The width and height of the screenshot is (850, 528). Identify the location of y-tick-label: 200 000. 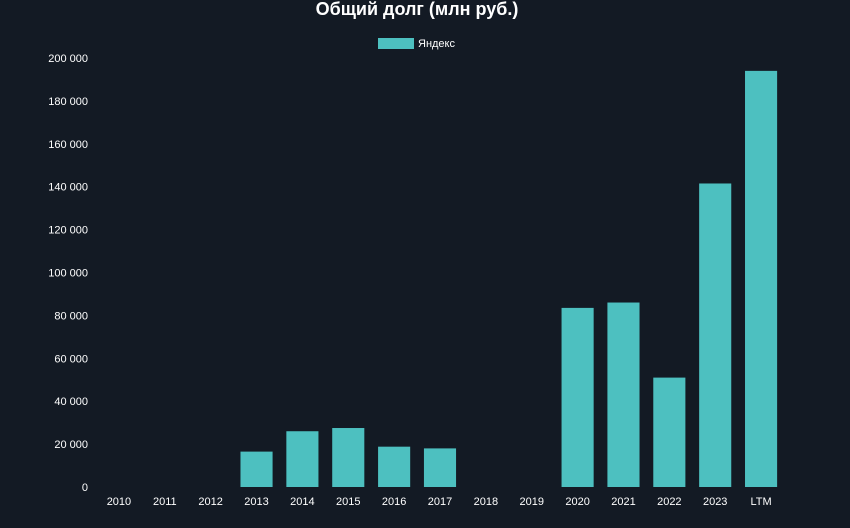
(68, 59).